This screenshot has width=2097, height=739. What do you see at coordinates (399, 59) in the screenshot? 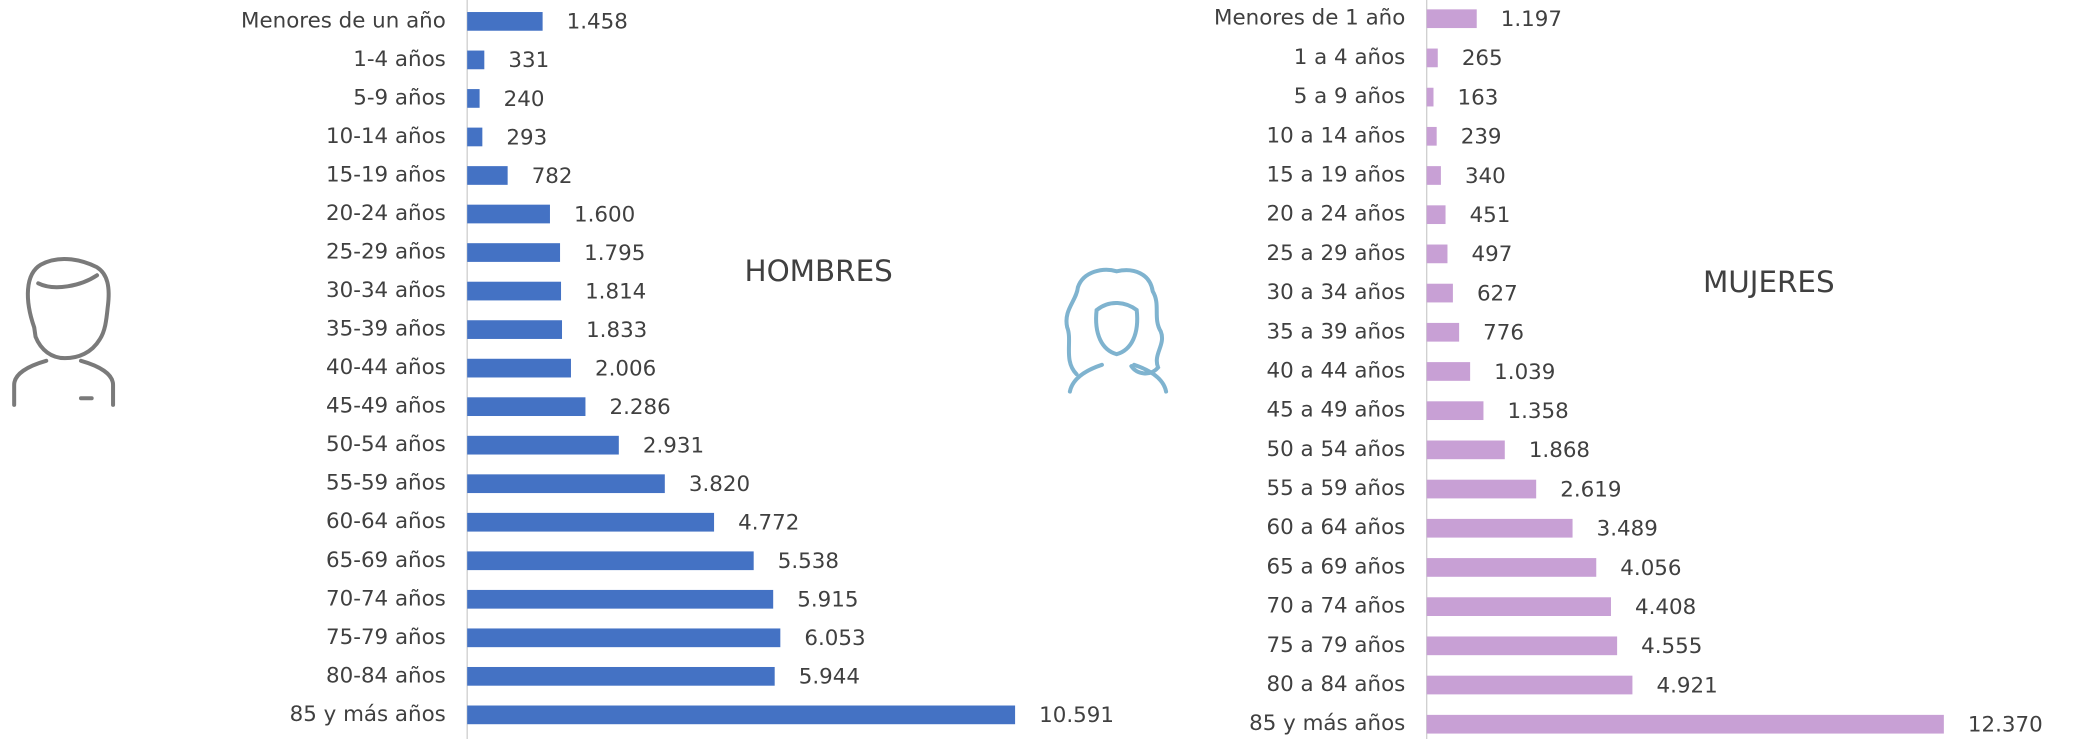
I see `category-label: 1-4 años` at bounding box center [399, 59].